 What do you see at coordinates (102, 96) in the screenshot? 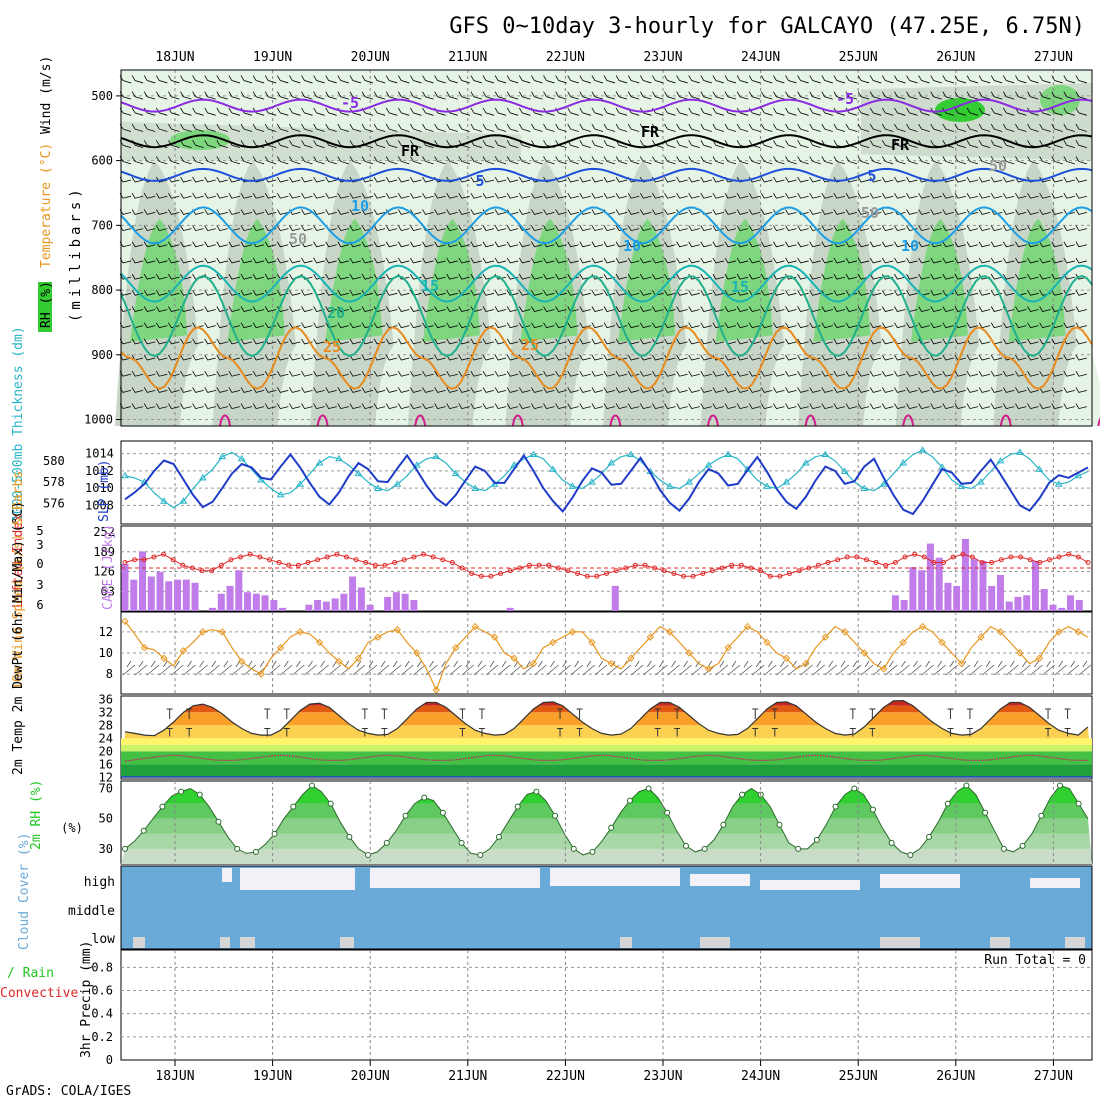
I see `pressure-tick-label: 500` at bounding box center [102, 96].